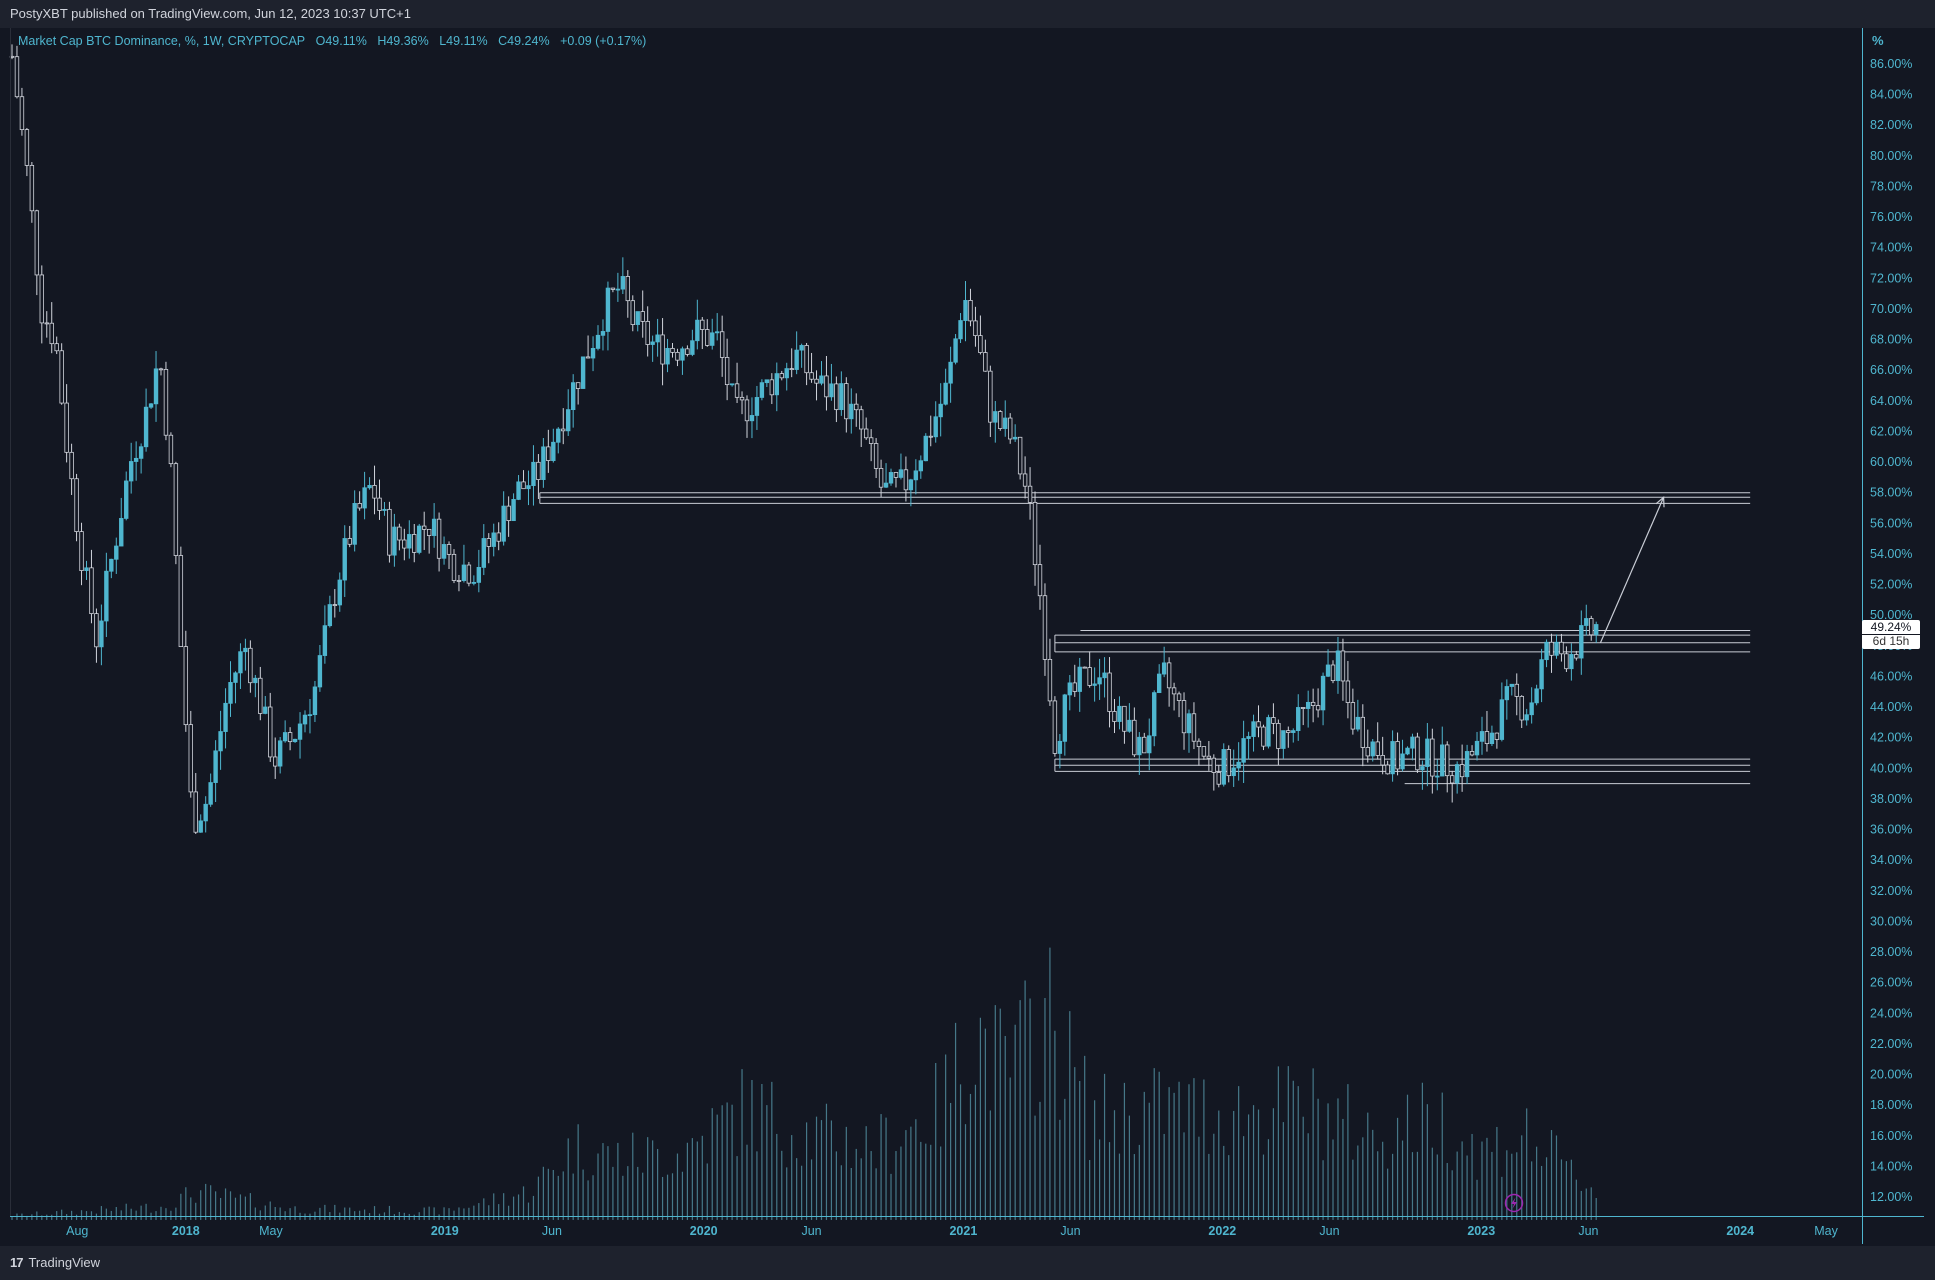  I want to click on y-tick-label: 24.00%, so click(1891, 1013).